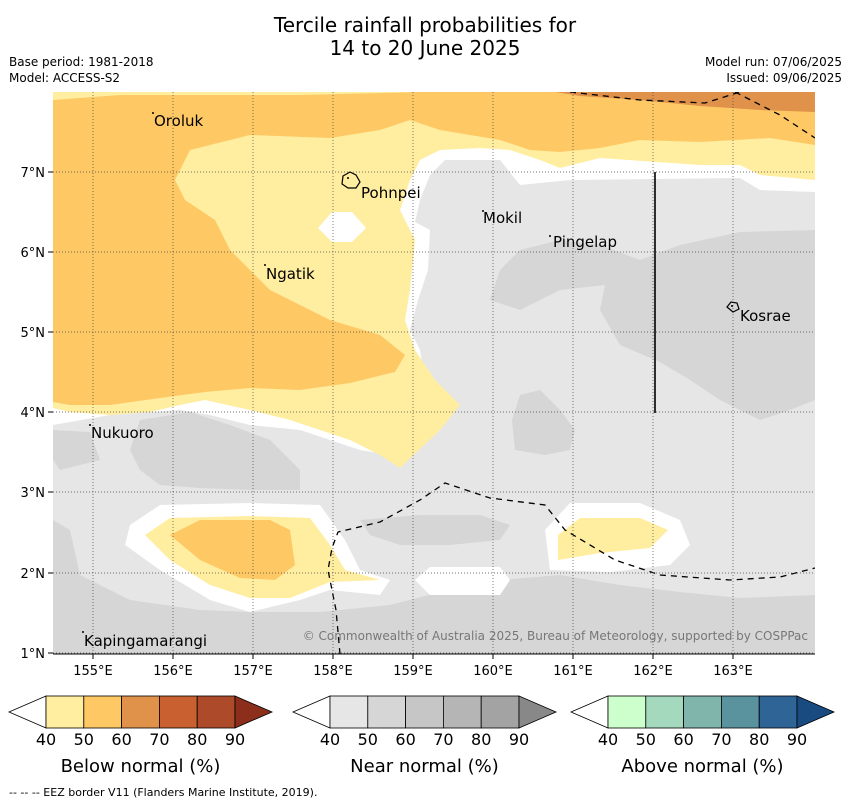 This screenshot has width=850, height=804. Describe the element at coordinates (33, 253) in the screenshot. I see `lat-tick-label: 6°N` at that location.